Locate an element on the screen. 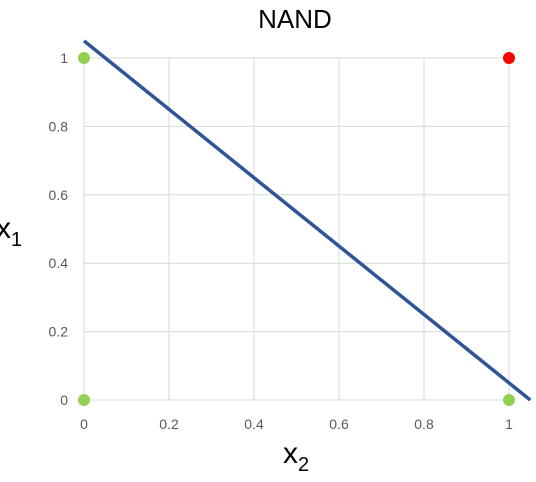  x-tick-label: 0.2 is located at coordinates (169, 424).